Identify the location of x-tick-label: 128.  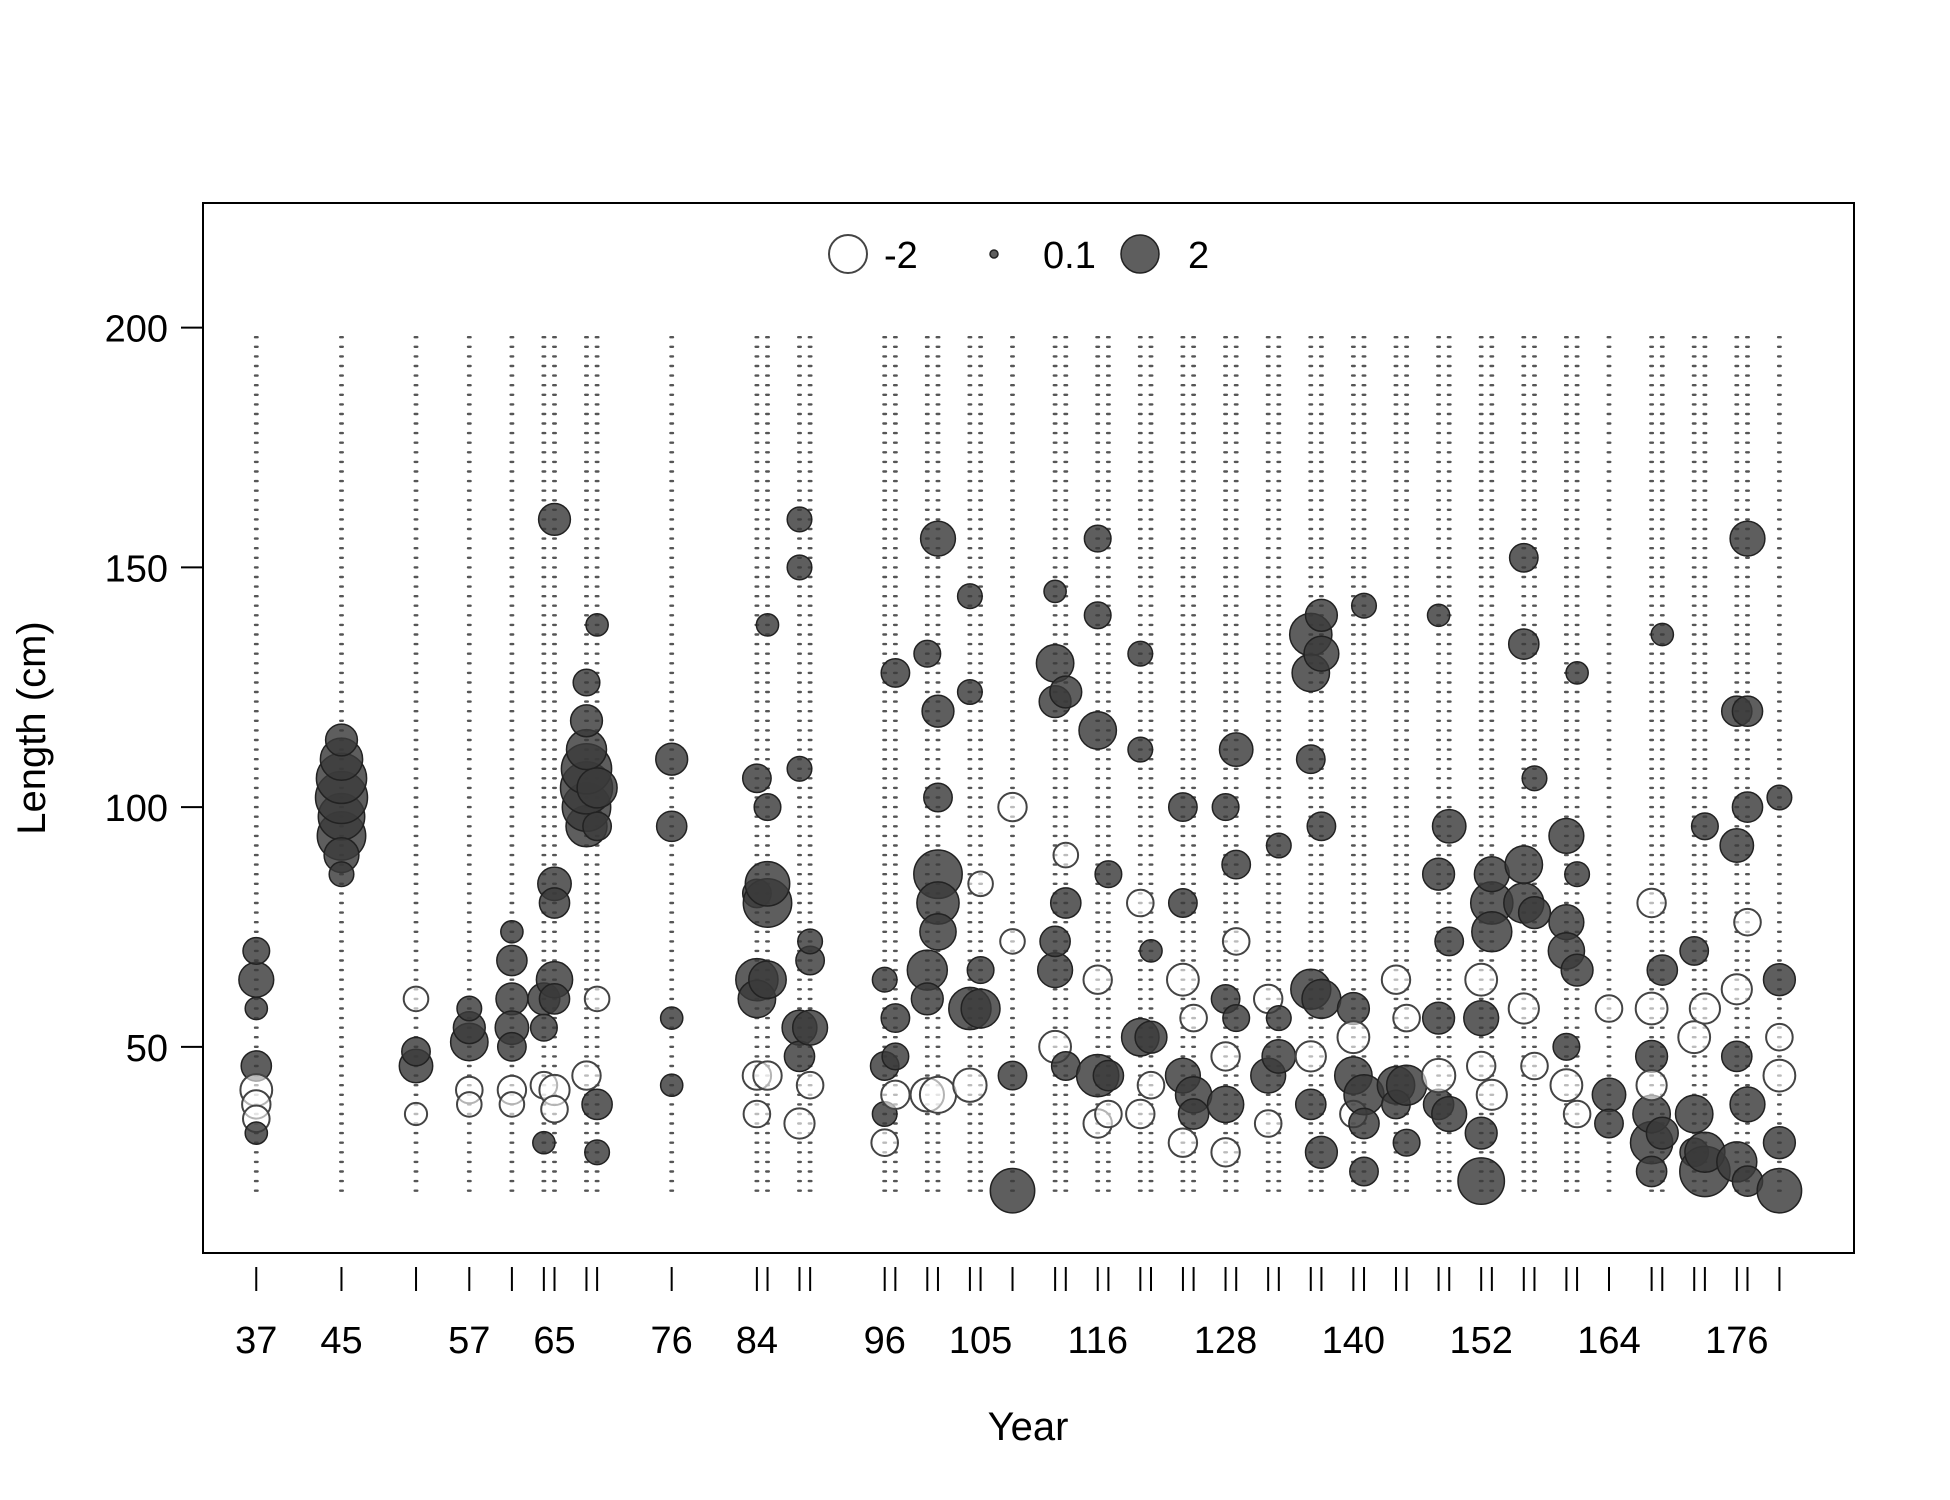
(1225, 1341).